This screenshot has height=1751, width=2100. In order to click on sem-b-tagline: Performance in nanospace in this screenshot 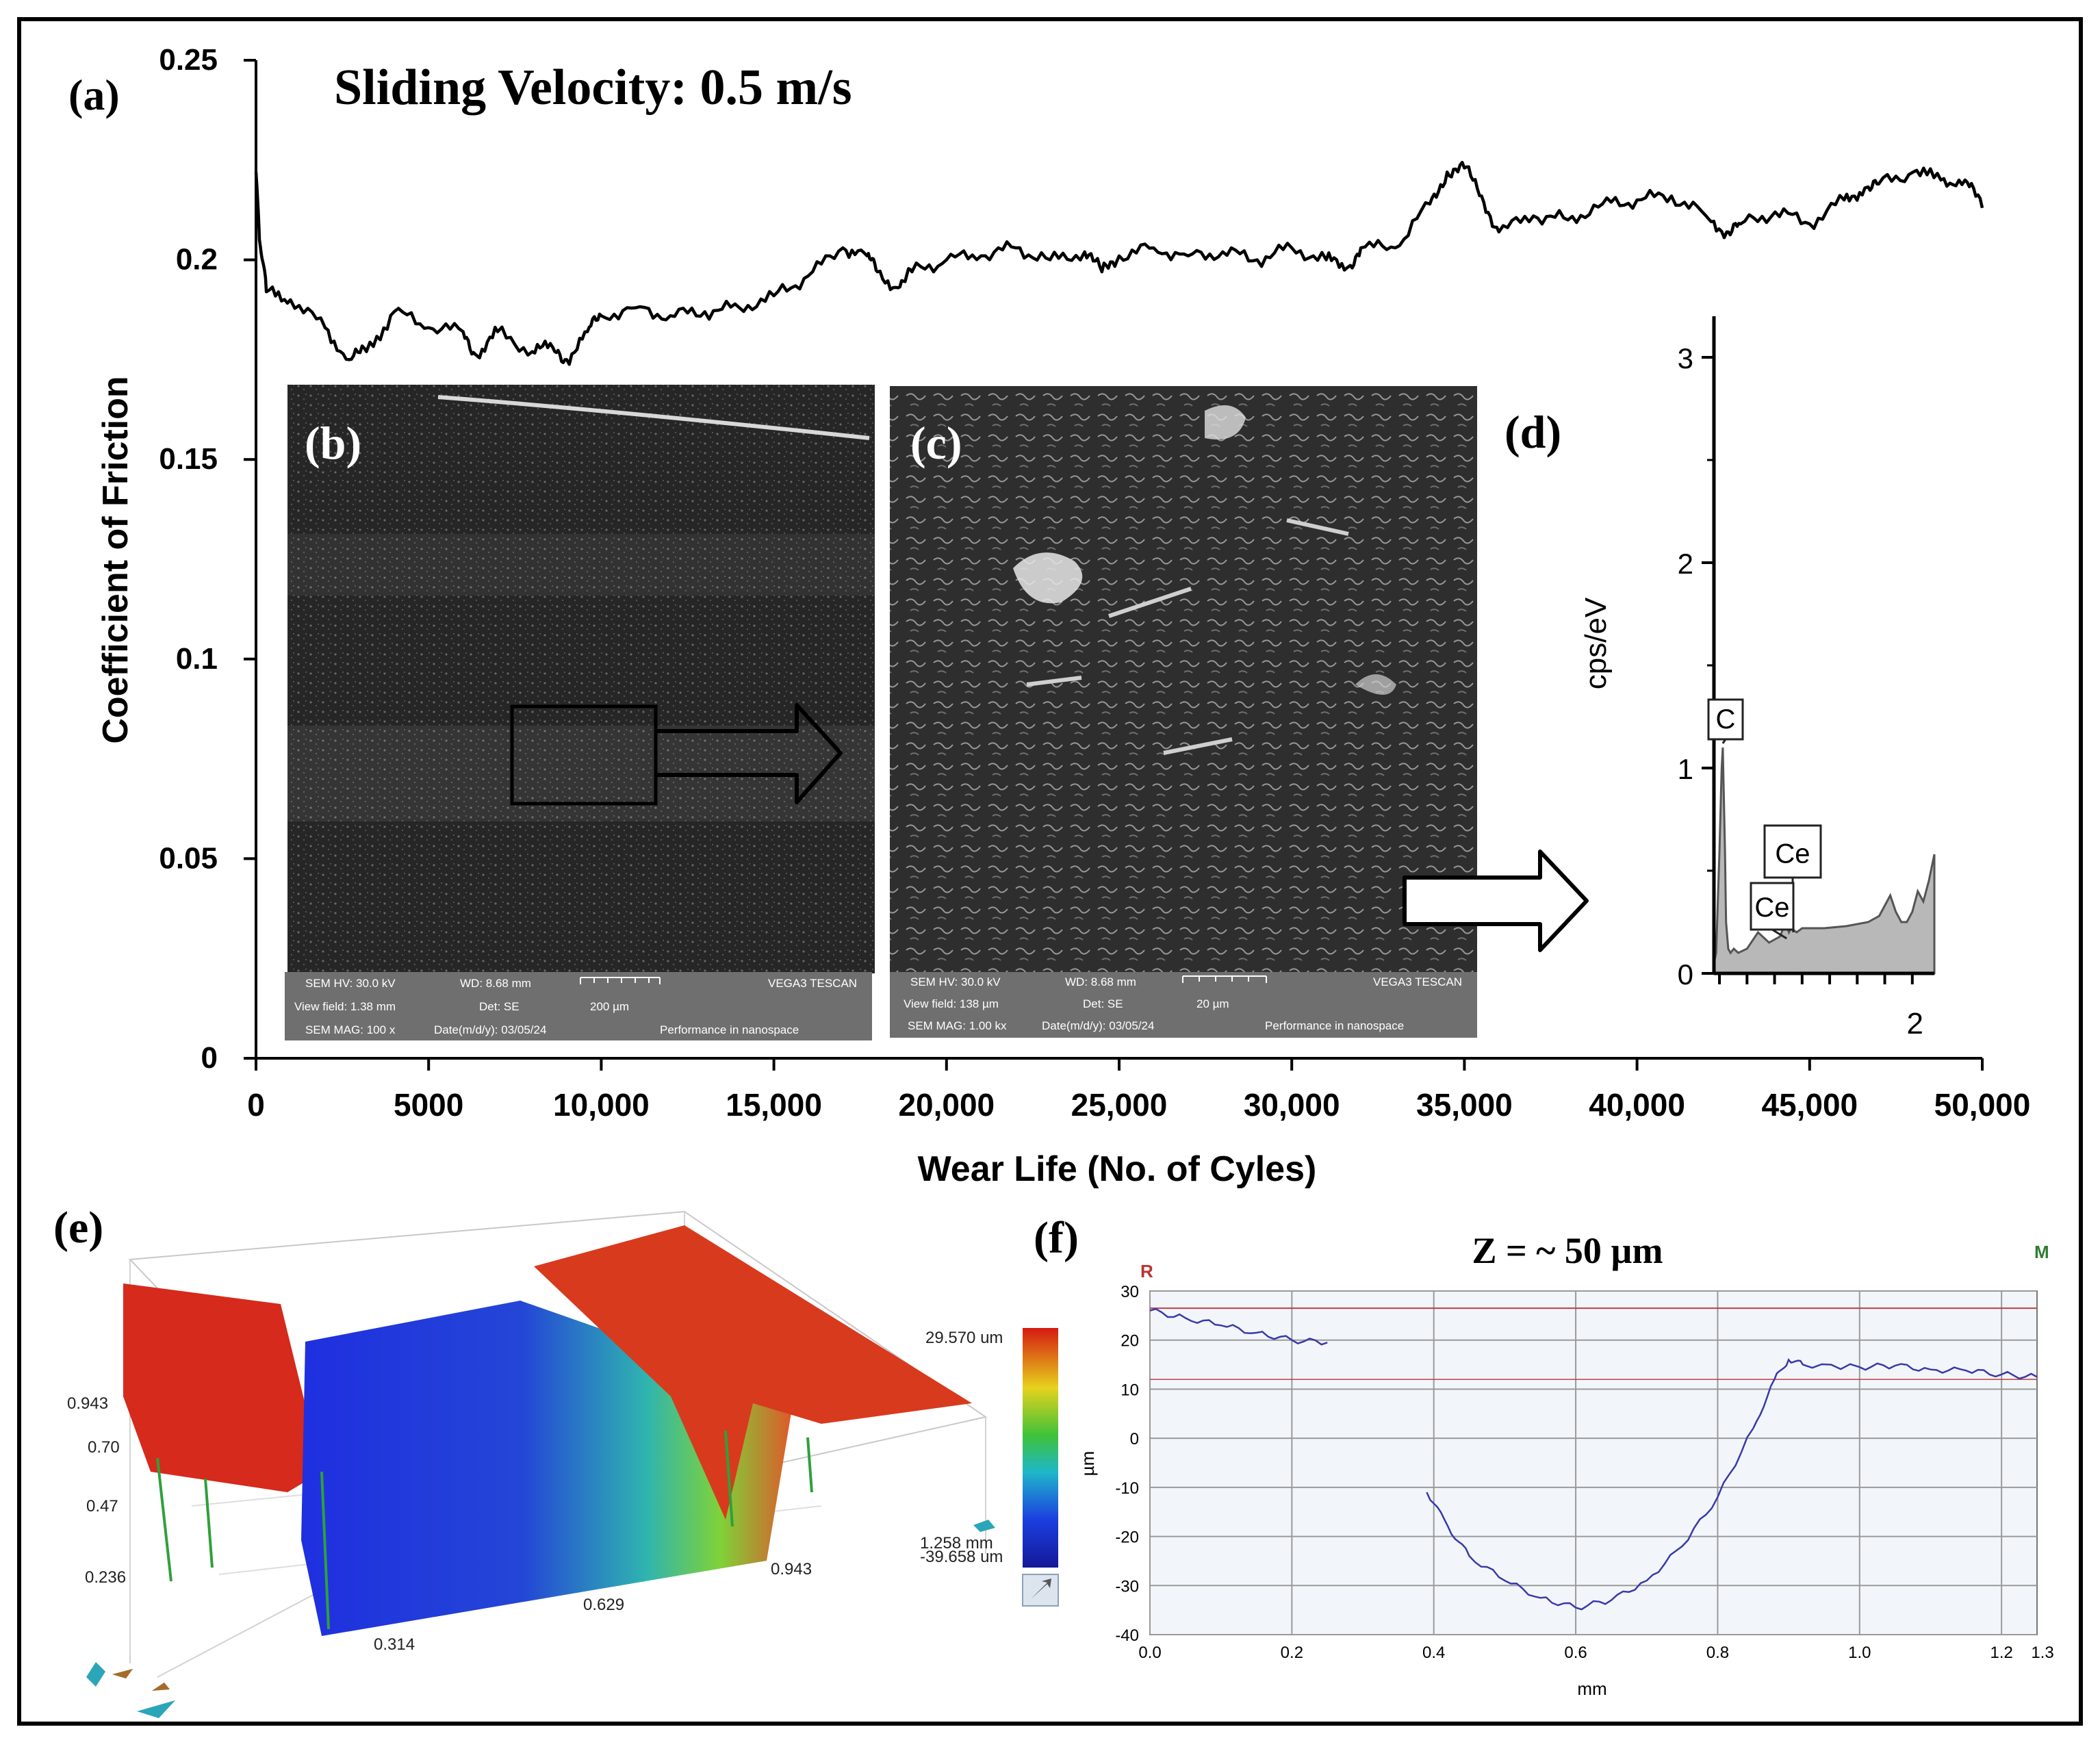, I will do `click(730, 1030)`.